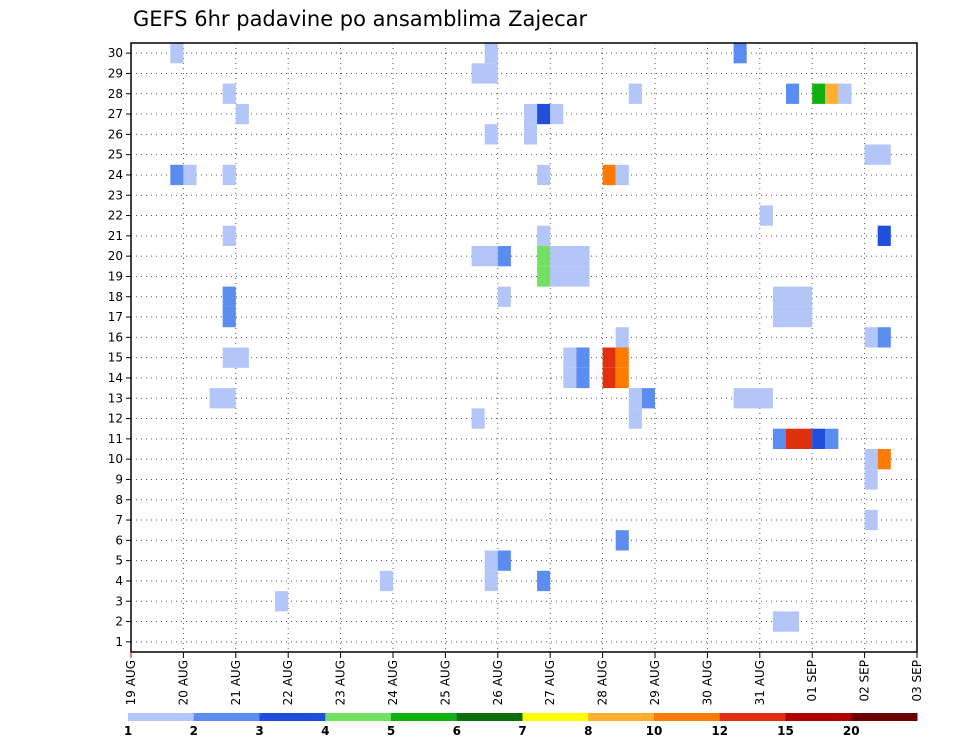 This screenshot has height=742, width=960. Describe the element at coordinates (785, 731) in the screenshot. I see `colorbar-label: 15` at that location.